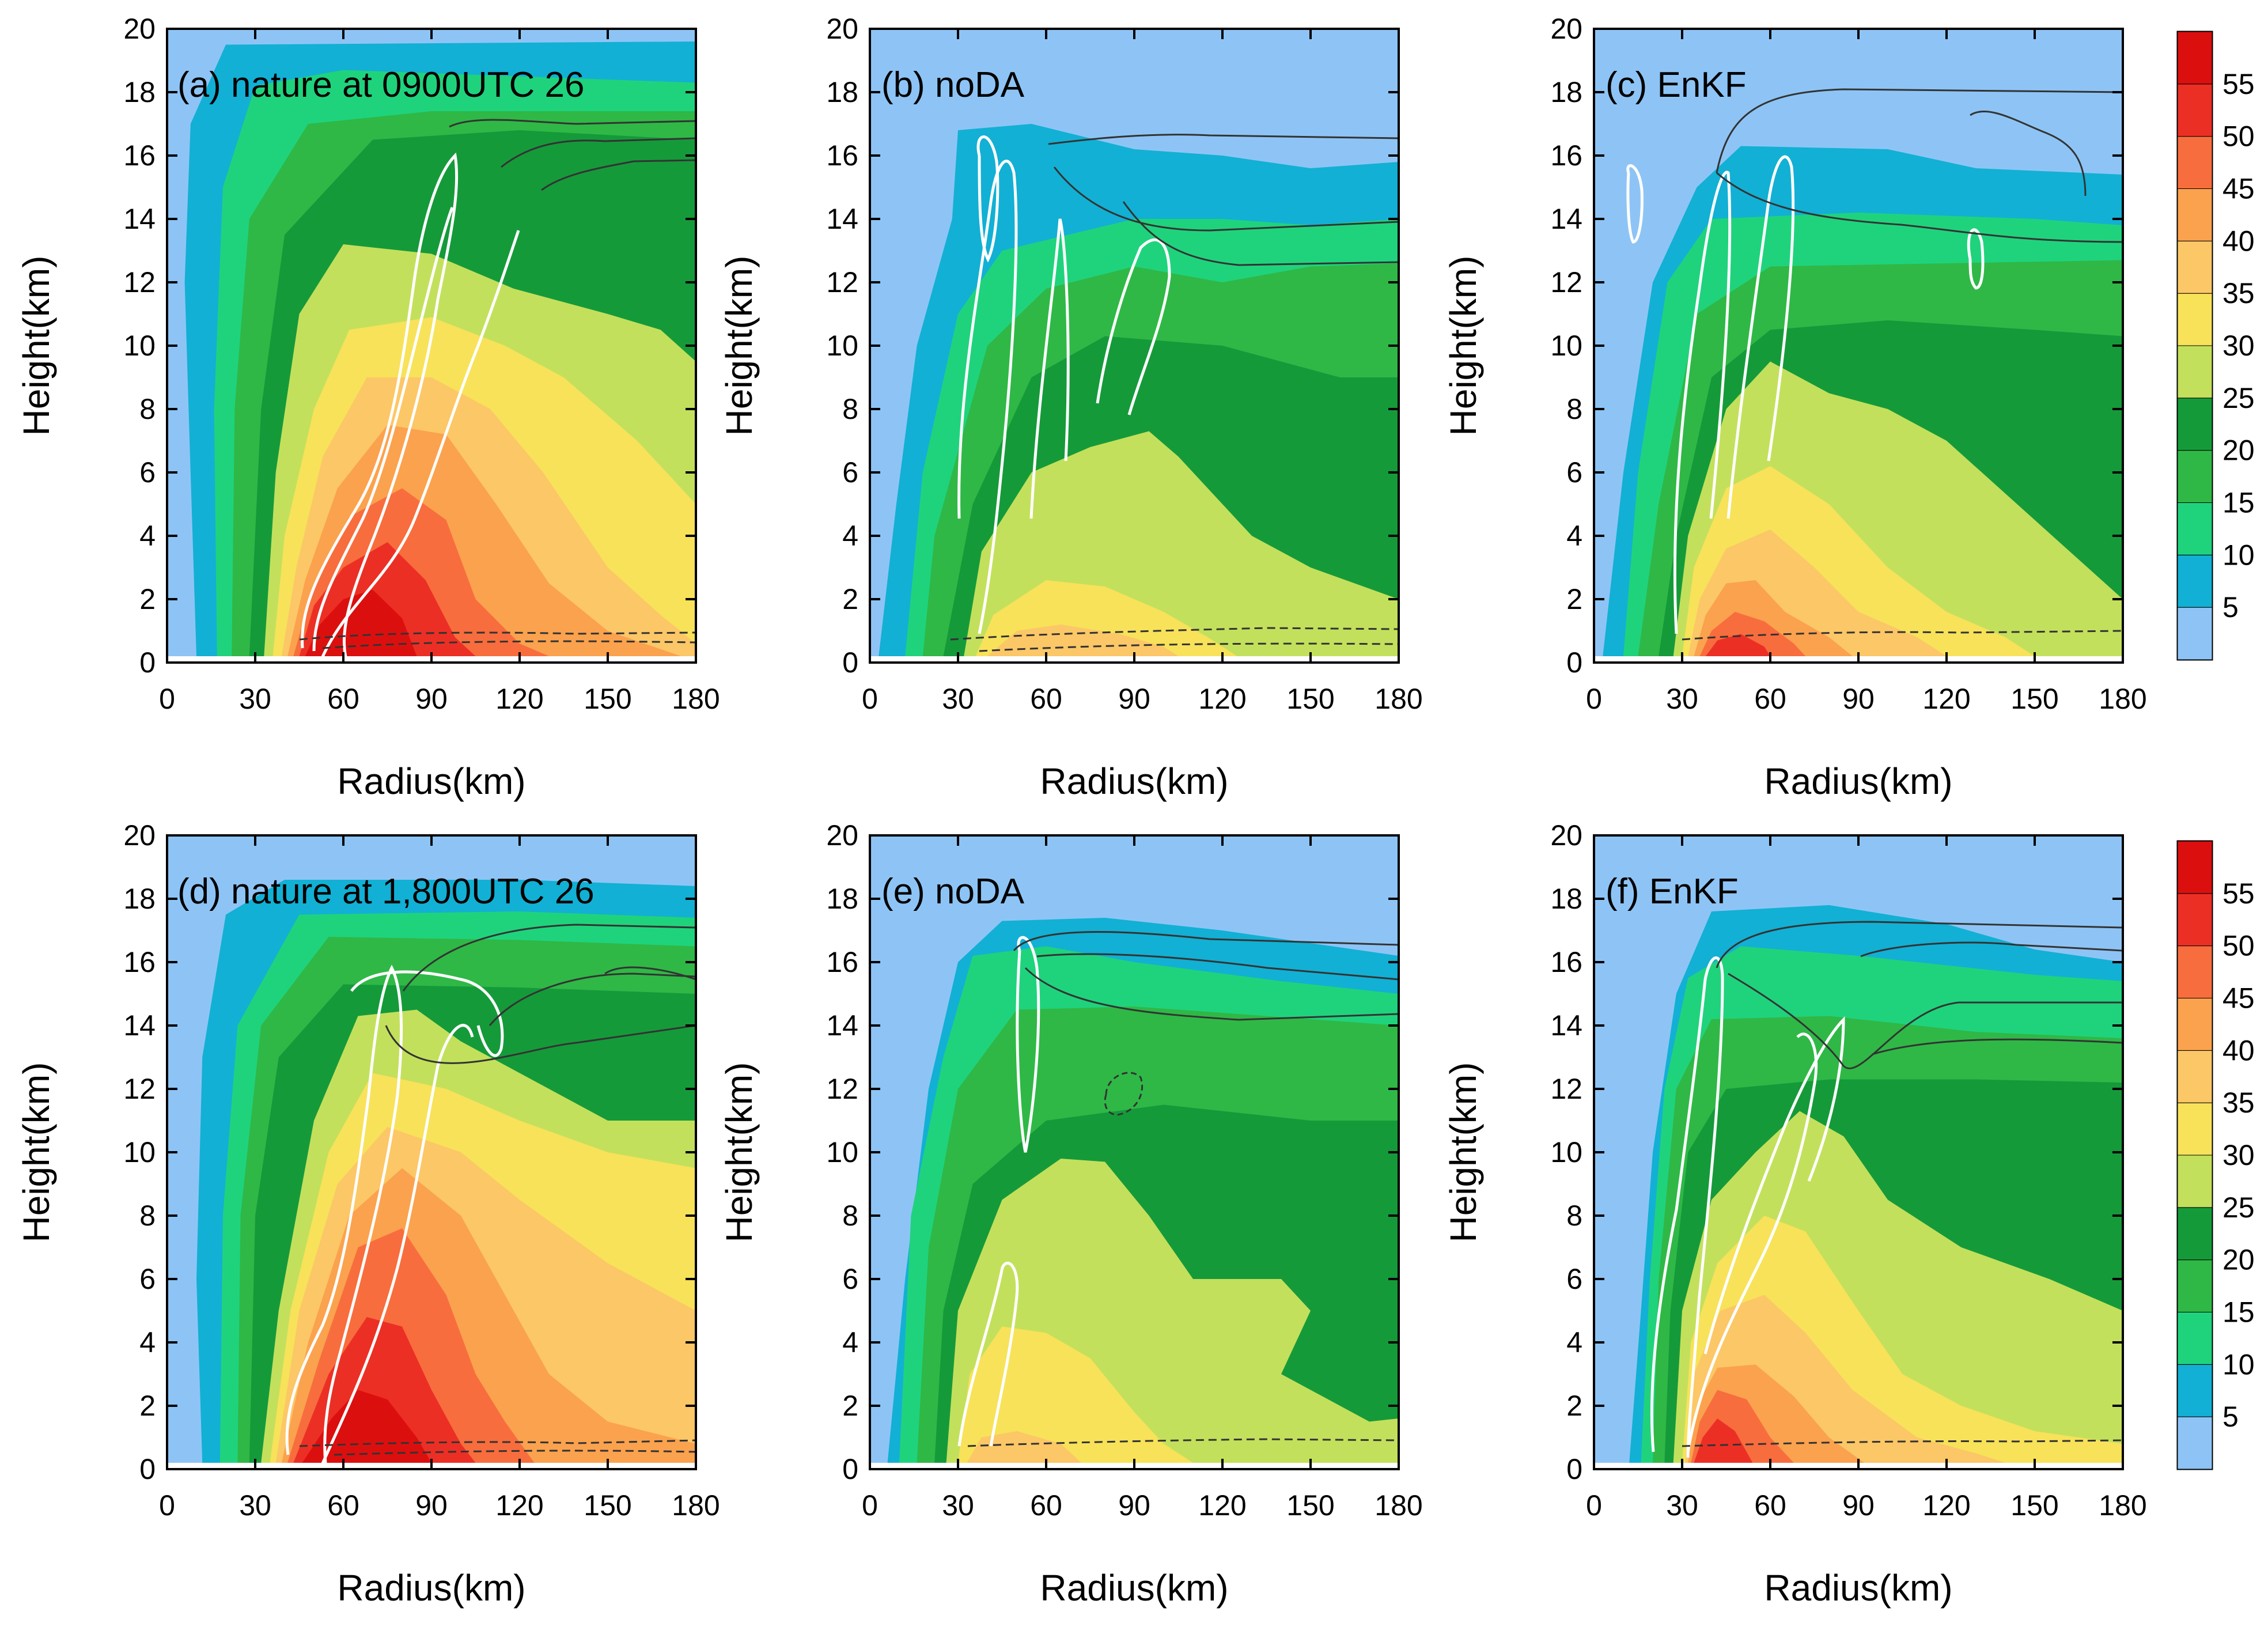 This screenshot has height=1627, width=2268. Describe the element at coordinates (147, 472) in the screenshot. I see `panel-a-ytick-label: 6` at that location.